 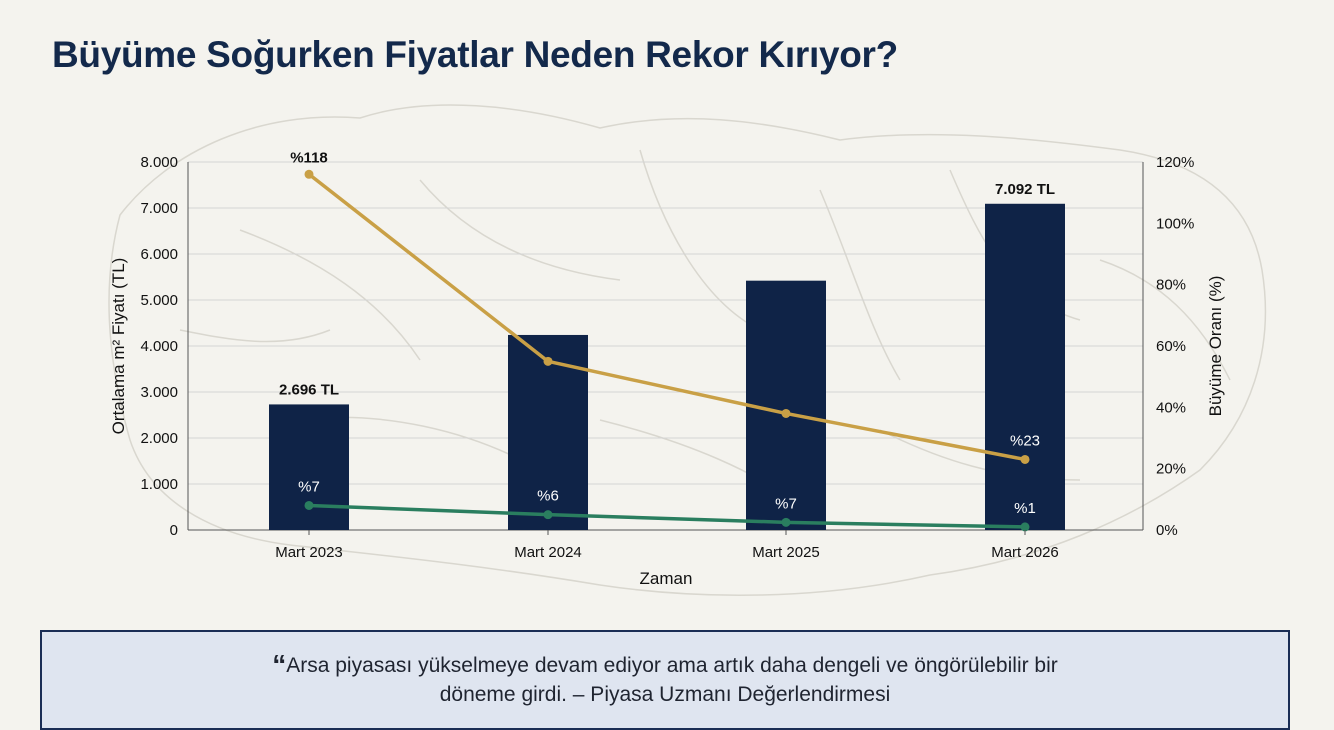 I want to click on y2-axis-title: Büyüme Oranı (%), so click(x=1215, y=346).